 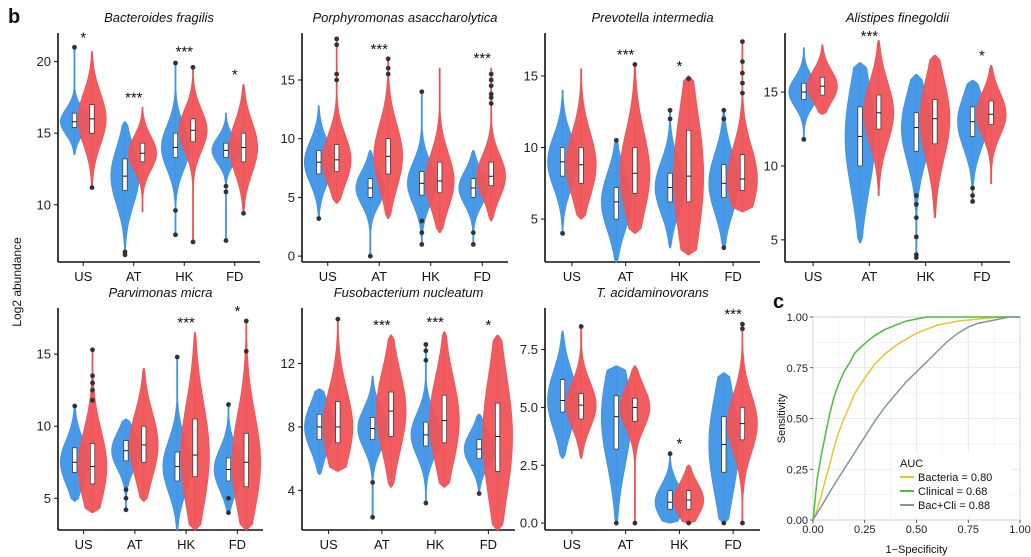 What do you see at coordinates (150, 418) in the screenshot?
I see `violin-panel-5: Parvimonas micra 5 10 15 US AT HK *** FD *` at bounding box center [150, 418].